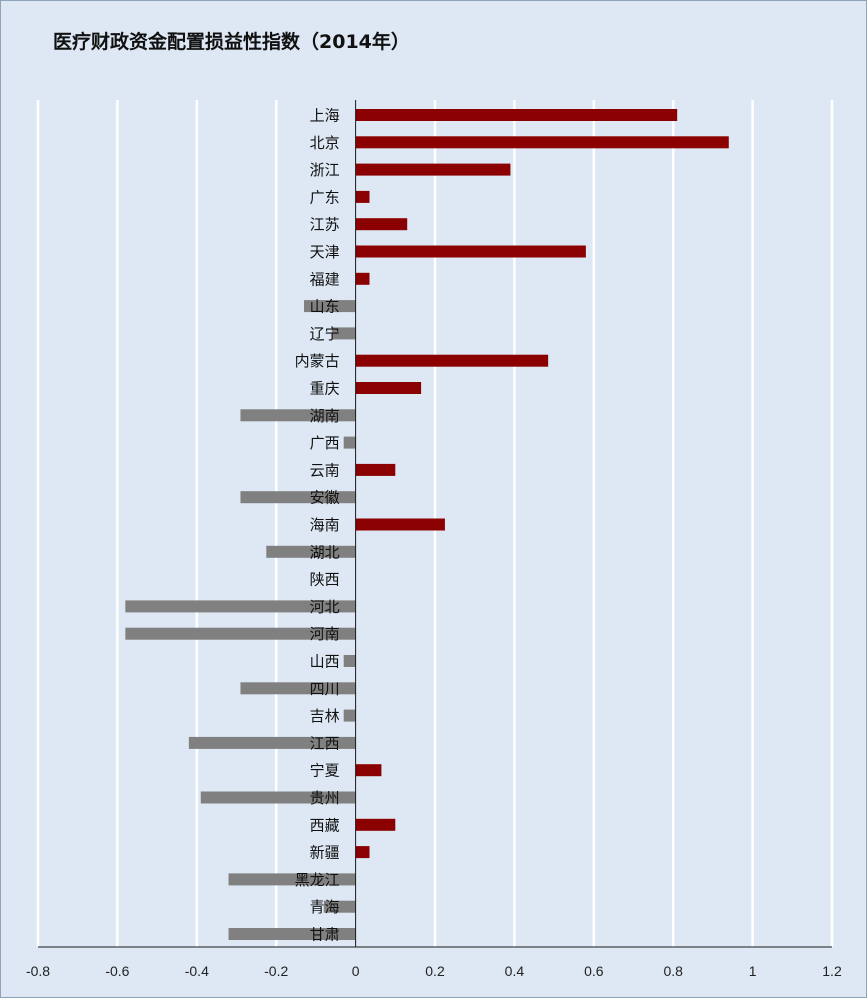 The width and height of the screenshot is (867, 998). Describe the element at coordinates (325, 771) in the screenshot. I see `category-label: 宁夏` at that location.